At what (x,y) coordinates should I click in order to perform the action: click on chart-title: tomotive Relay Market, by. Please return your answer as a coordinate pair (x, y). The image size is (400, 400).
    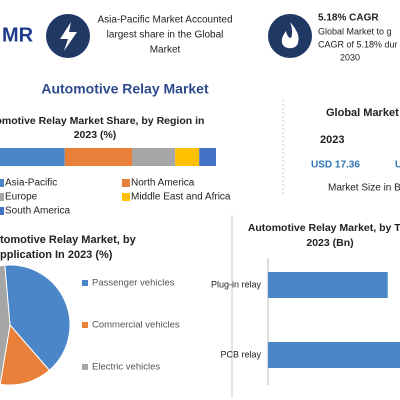
    Looking at the image, I should click on (68, 240).